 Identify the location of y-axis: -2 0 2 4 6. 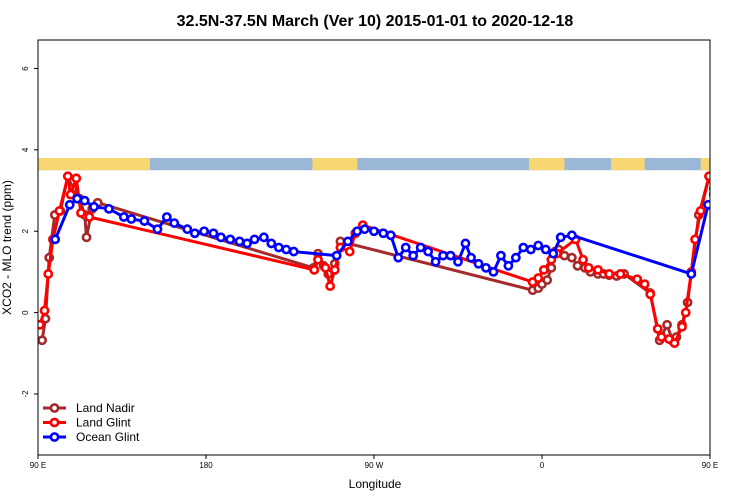
(29, 232).